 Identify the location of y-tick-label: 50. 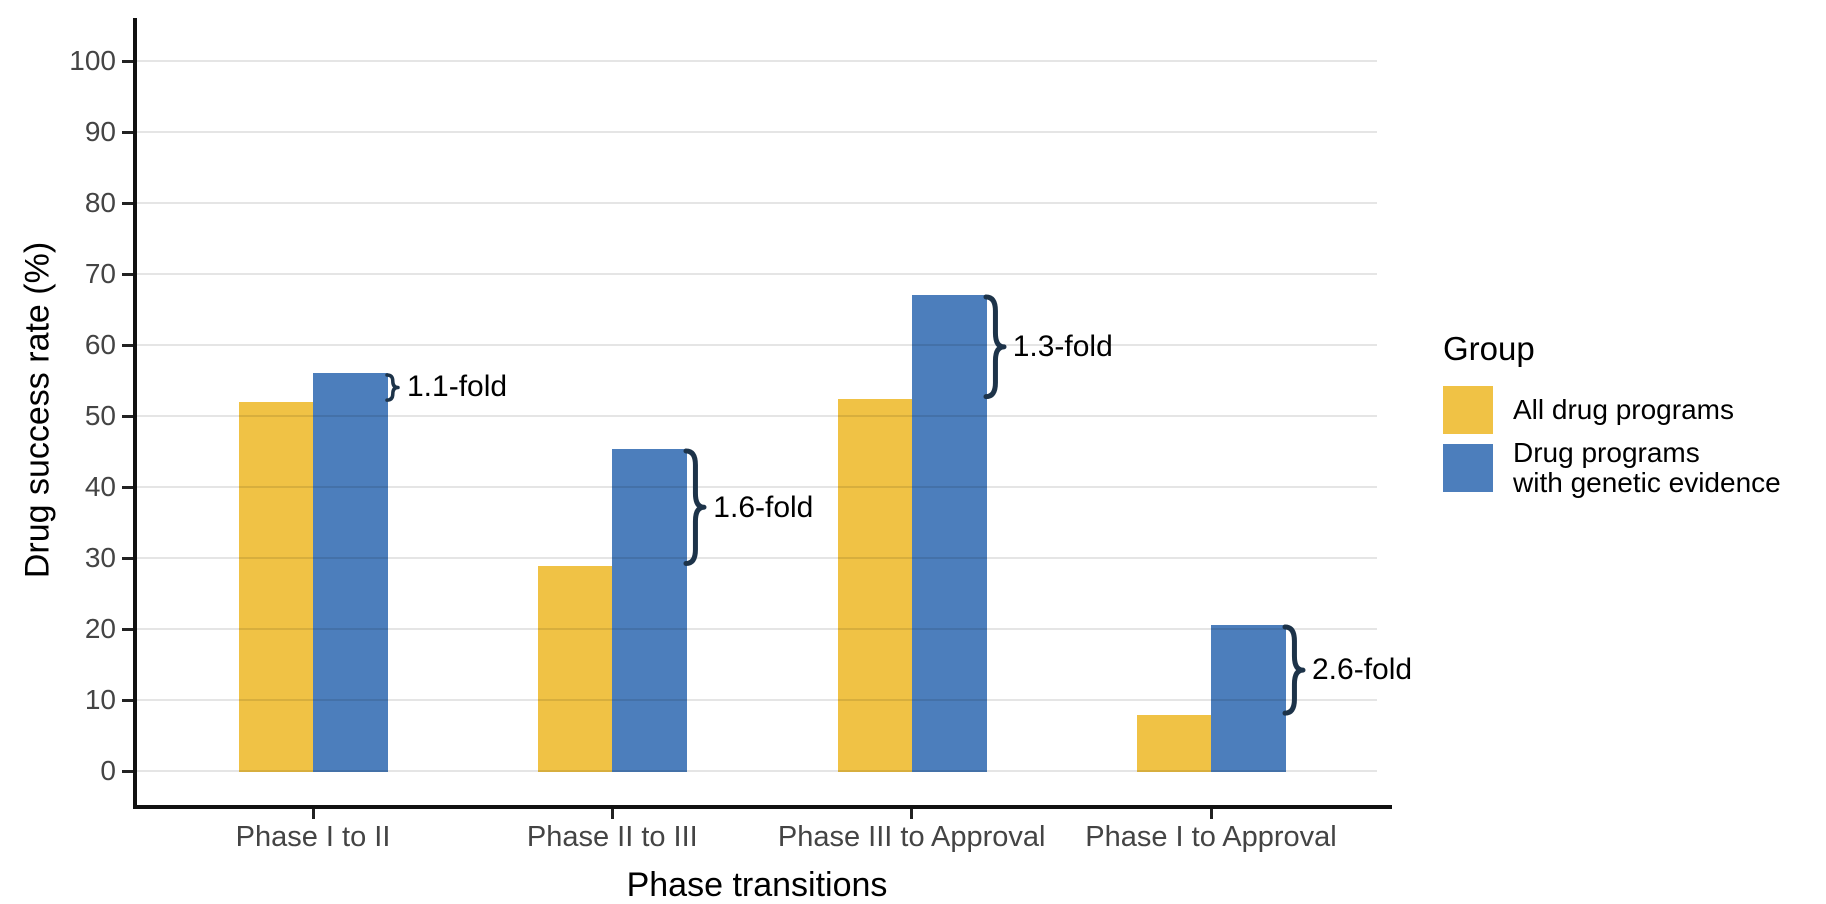
(100, 415).